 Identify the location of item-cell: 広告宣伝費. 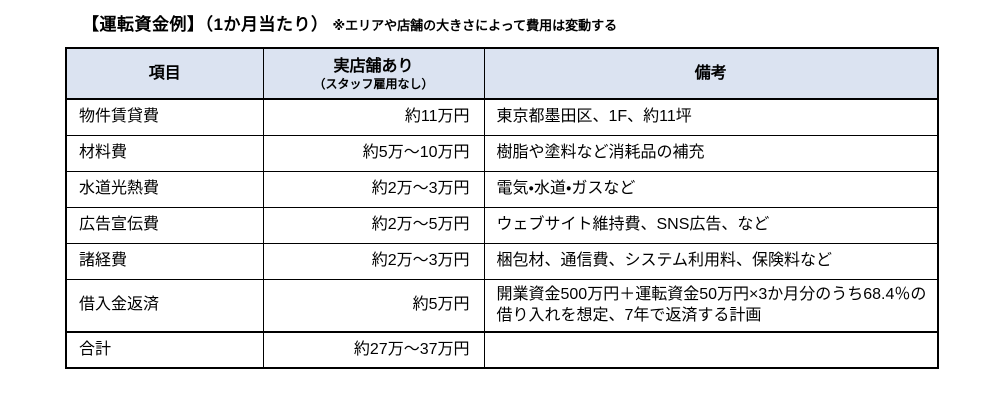
(164, 225).